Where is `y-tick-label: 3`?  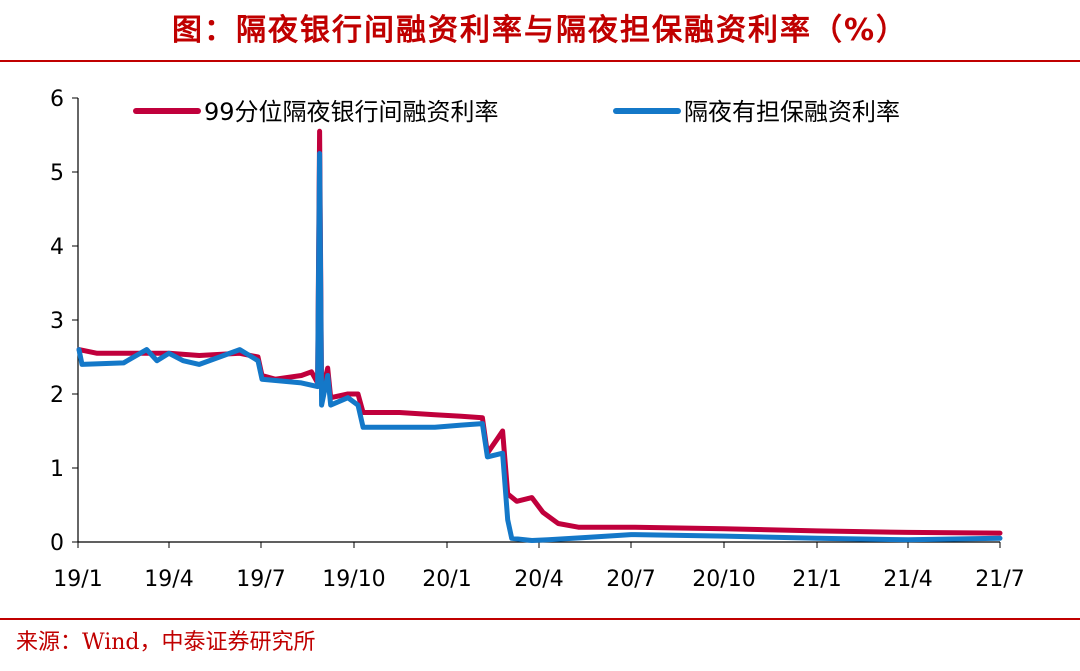
y-tick-label: 3 is located at coordinates (57, 321).